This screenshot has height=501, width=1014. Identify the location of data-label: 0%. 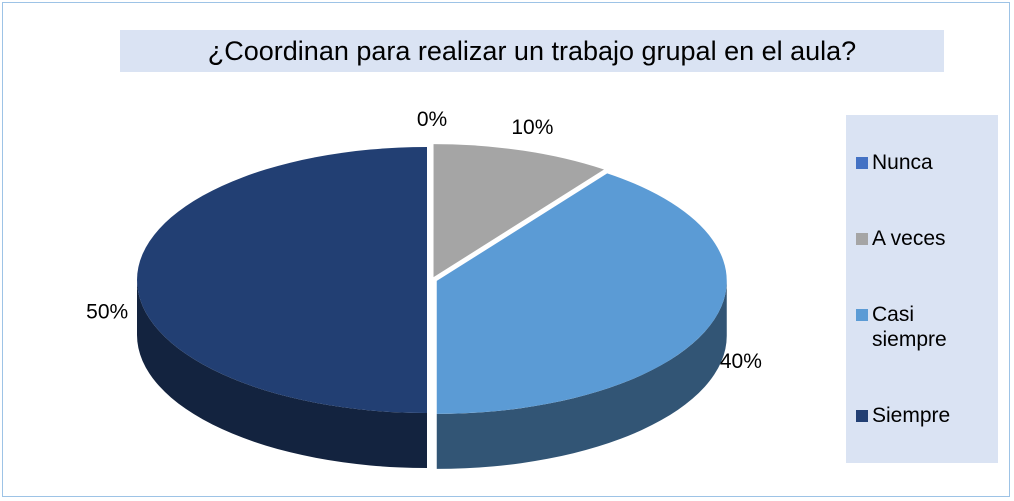
(432, 119).